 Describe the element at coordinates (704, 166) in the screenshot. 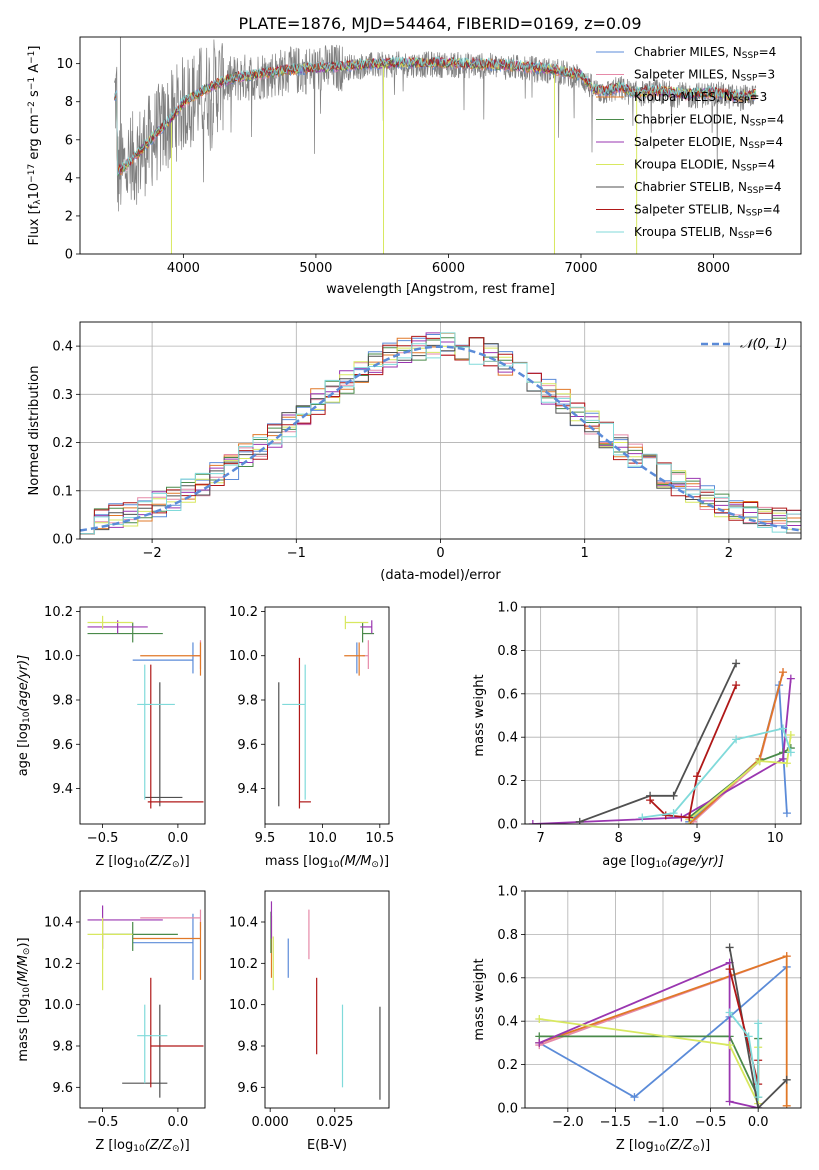

I see `legend-entry: Kroupa ELODIE, NSSP=4` at that location.